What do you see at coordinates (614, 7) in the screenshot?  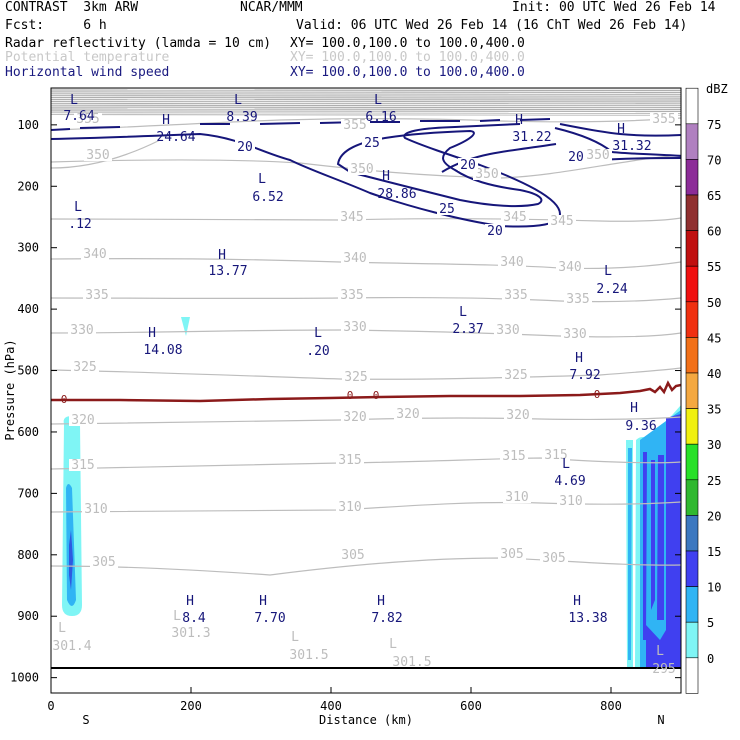 I see `init-time: Init: 00 UTC Wed 26 Feb 14` at bounding box center [614, 7].